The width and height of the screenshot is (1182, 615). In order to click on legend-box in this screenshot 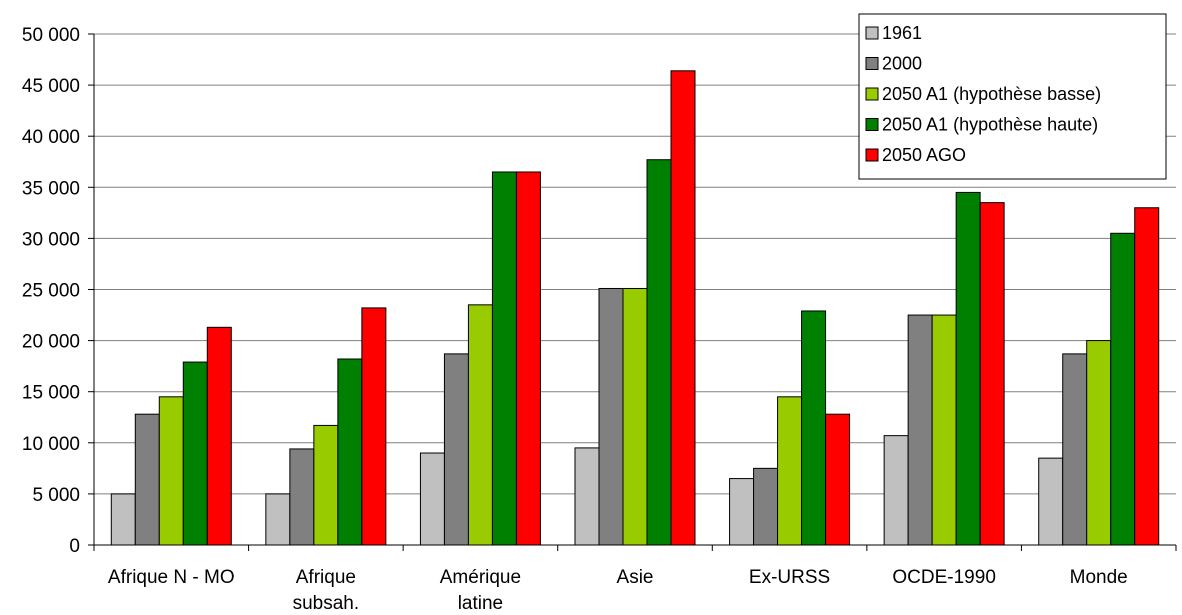, I will do `click(1012, 96)`.